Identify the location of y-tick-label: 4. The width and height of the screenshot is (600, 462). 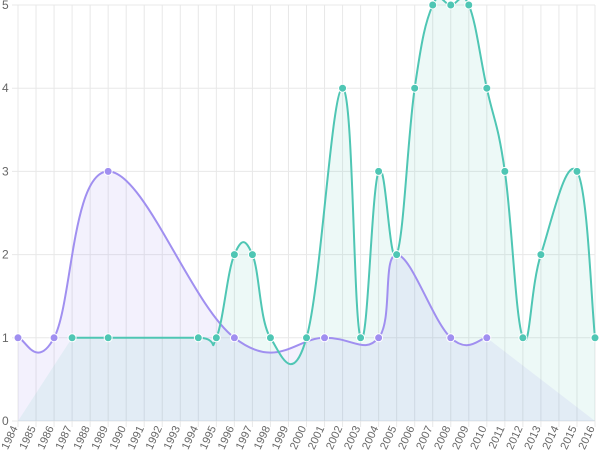
(5, 88).